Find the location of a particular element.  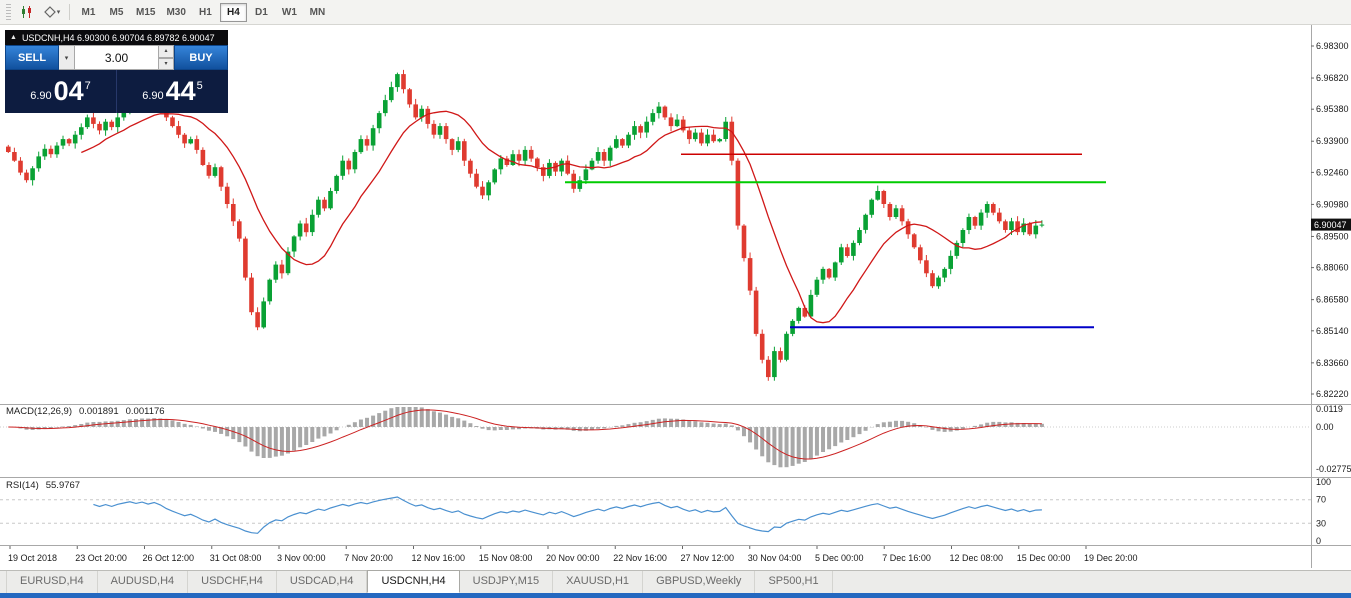

svg-text: 3 Nov 00:00 is located at coordinates (301, 558).